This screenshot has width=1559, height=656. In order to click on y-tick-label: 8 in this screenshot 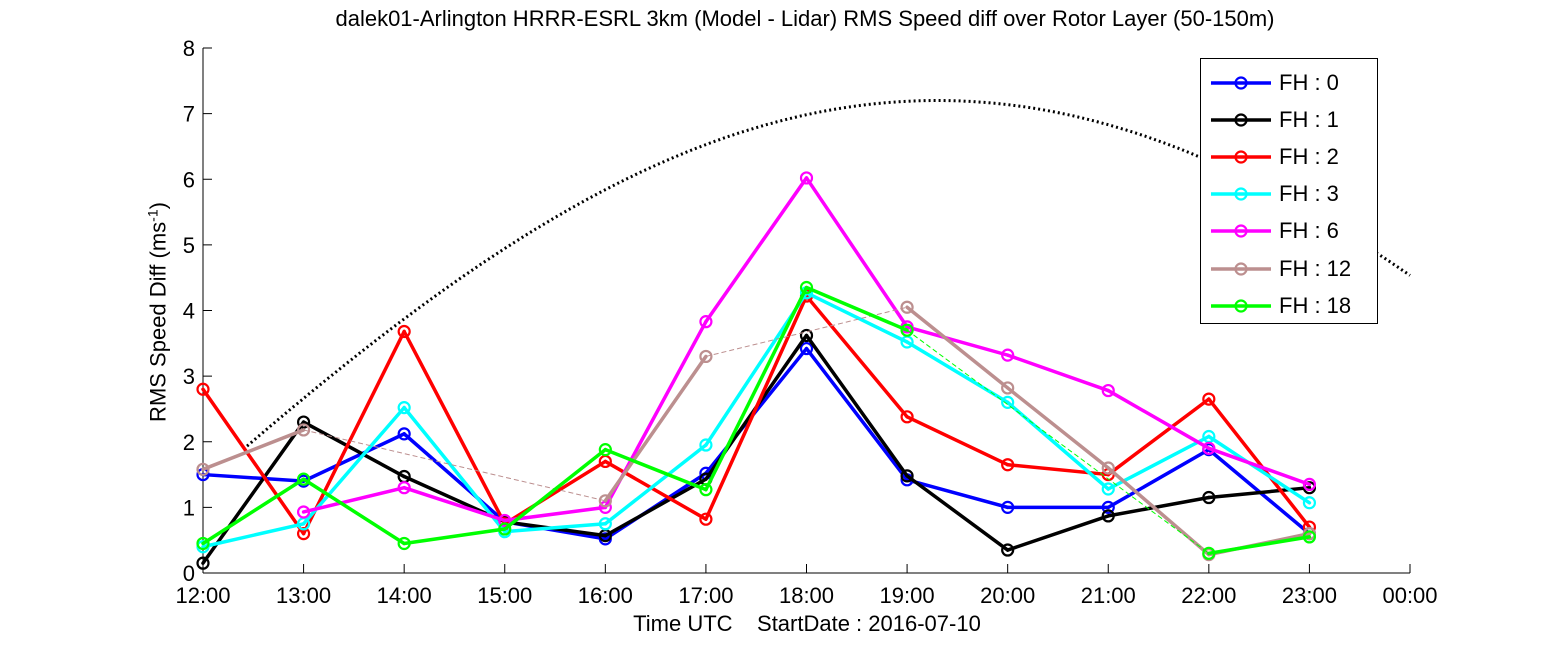, I will do `click(189, 48)`.